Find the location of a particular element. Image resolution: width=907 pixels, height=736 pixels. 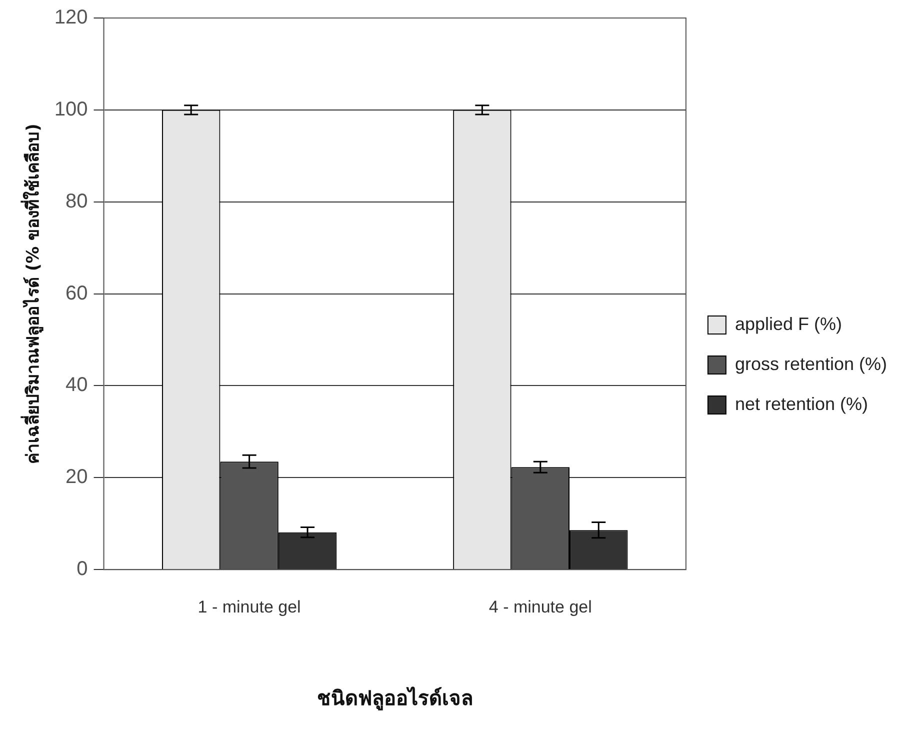

y-axis-title: ค่าเฉลี่ยปริมาณฟลูออไรด์ (% ของที่ใช้เคลือบ) is located at coordinates (32, 294).